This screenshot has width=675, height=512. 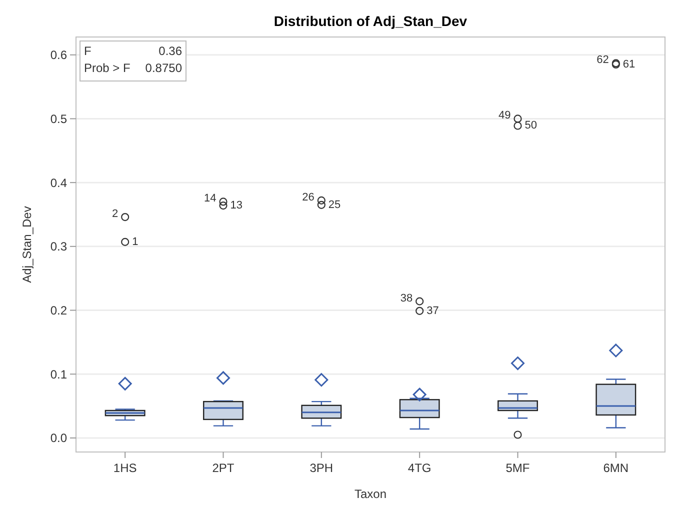 What do you see at coordinates (602, 60) in the screenshot?
I see `annotation: 62` at bounding box center [602, 60].